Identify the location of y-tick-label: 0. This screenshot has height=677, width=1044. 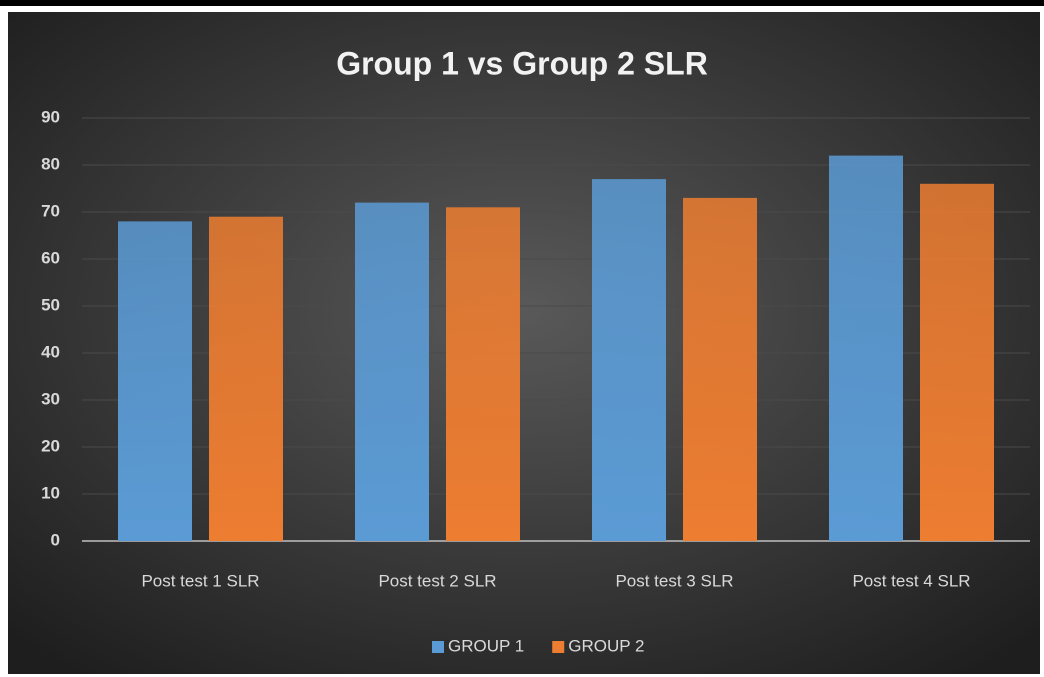
(55, 539).